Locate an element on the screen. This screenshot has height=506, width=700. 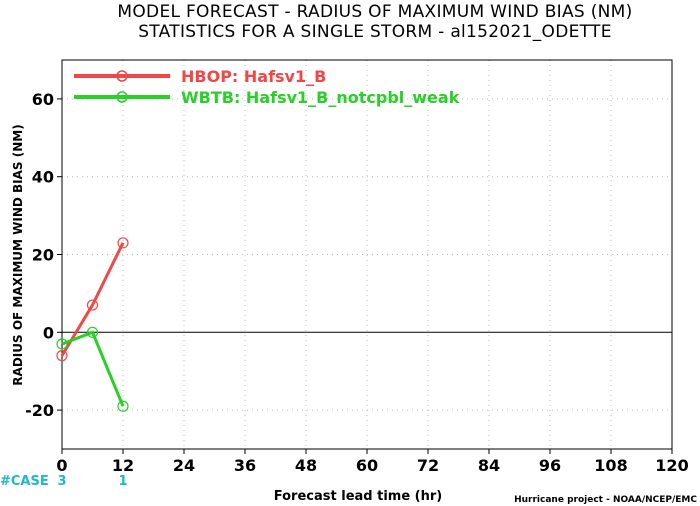
y-tick-label: 0 is located at coordinates (48, 332).